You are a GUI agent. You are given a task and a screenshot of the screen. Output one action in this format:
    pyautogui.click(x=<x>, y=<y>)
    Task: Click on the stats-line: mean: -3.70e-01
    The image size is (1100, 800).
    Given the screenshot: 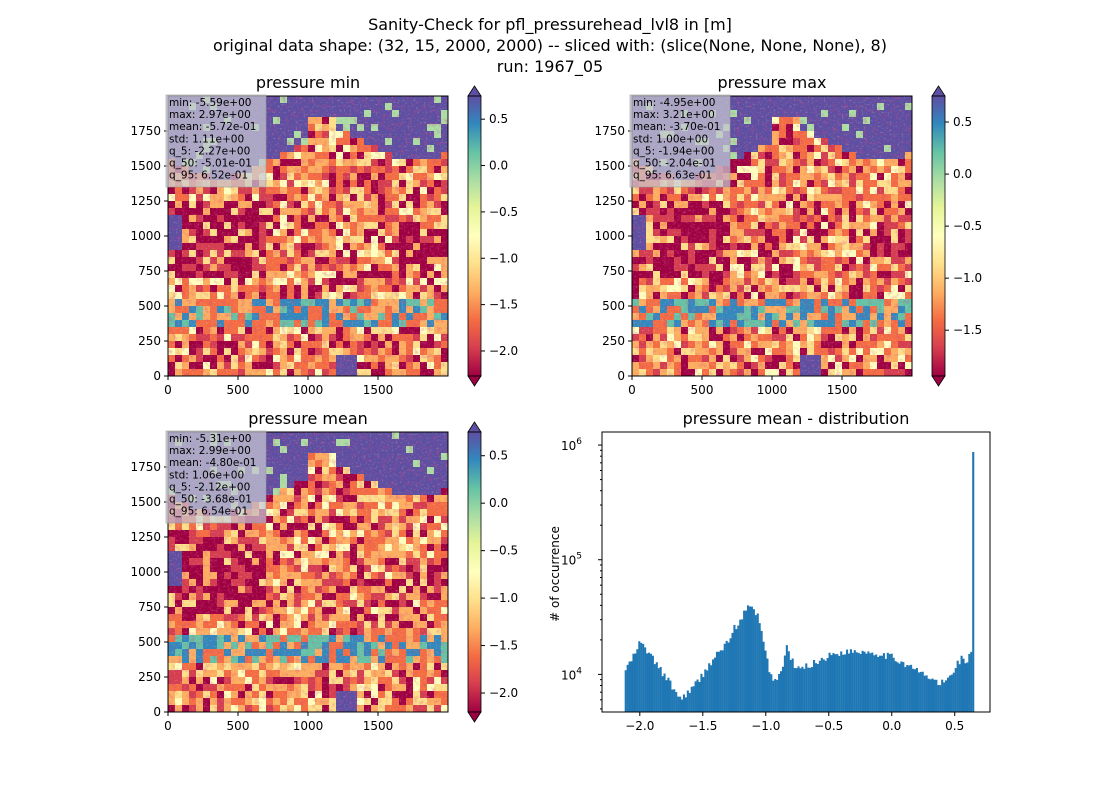 What is the action you would take?
    pyautogui.click(x=676, y=127)
    